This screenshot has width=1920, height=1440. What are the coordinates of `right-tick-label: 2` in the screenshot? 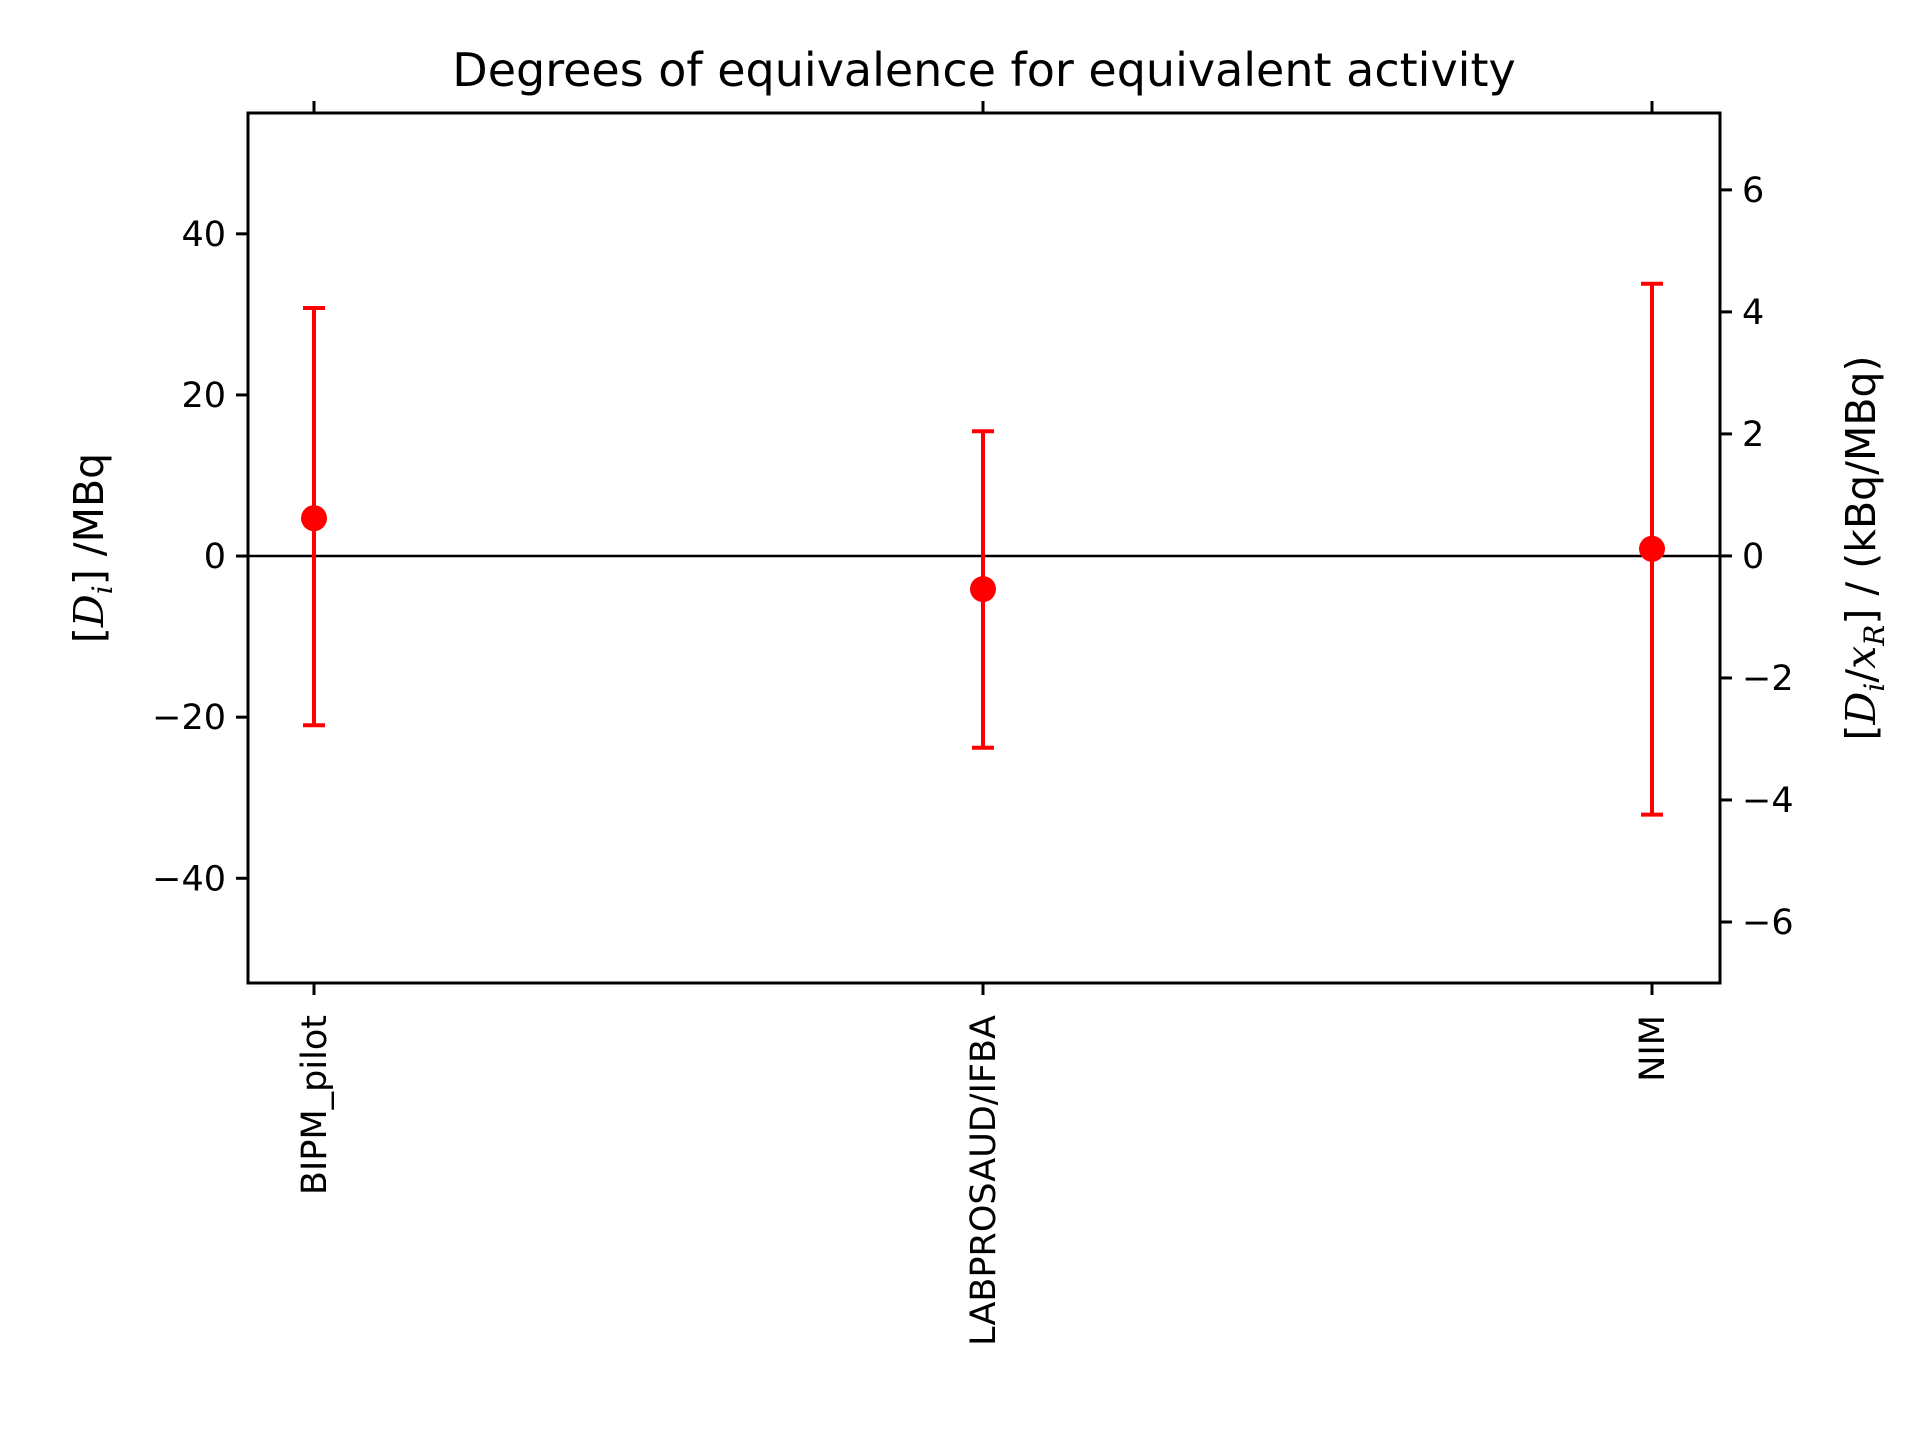 It's located at (1753, 435).